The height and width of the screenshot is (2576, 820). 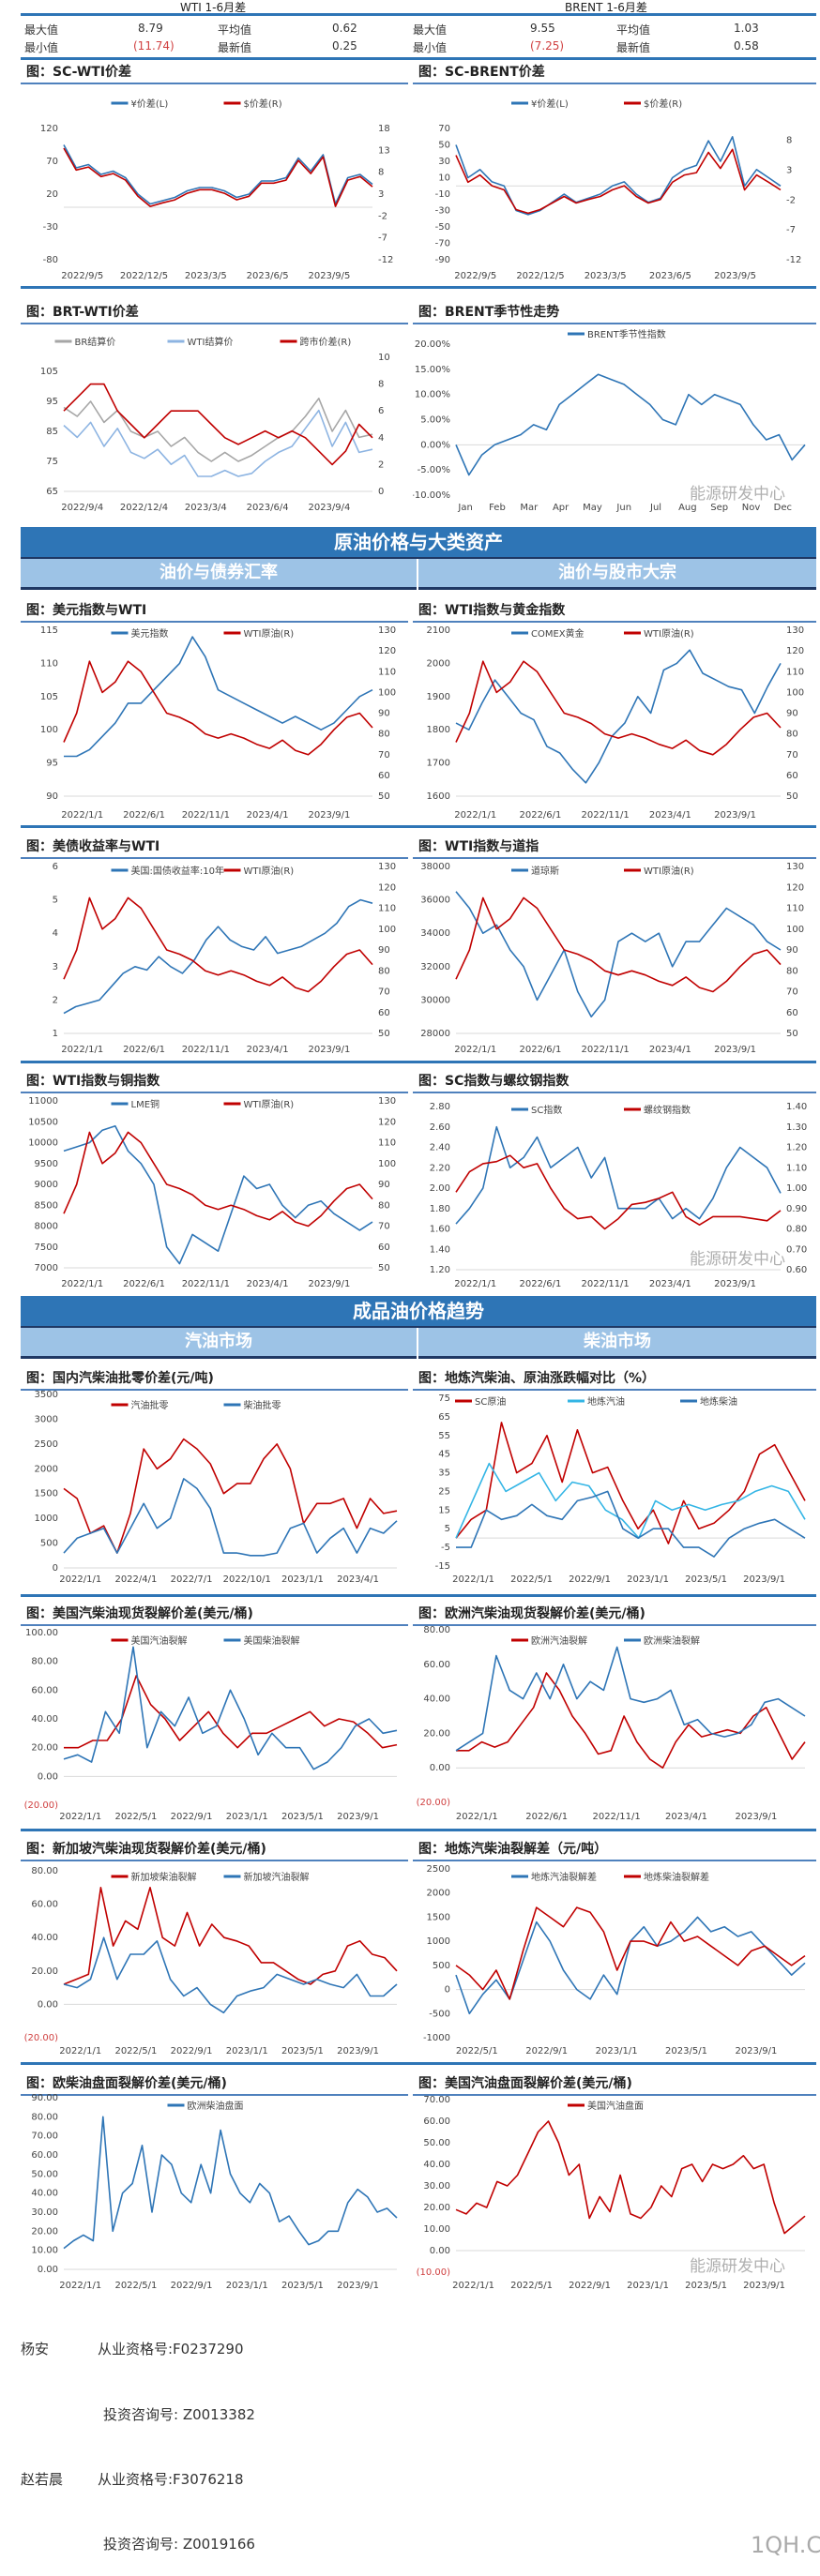 What do you see at coordinates (435, 1034) in the screenshot?
I see `y-axis-tick-label: 28000` at bounding box center [435, 1034].